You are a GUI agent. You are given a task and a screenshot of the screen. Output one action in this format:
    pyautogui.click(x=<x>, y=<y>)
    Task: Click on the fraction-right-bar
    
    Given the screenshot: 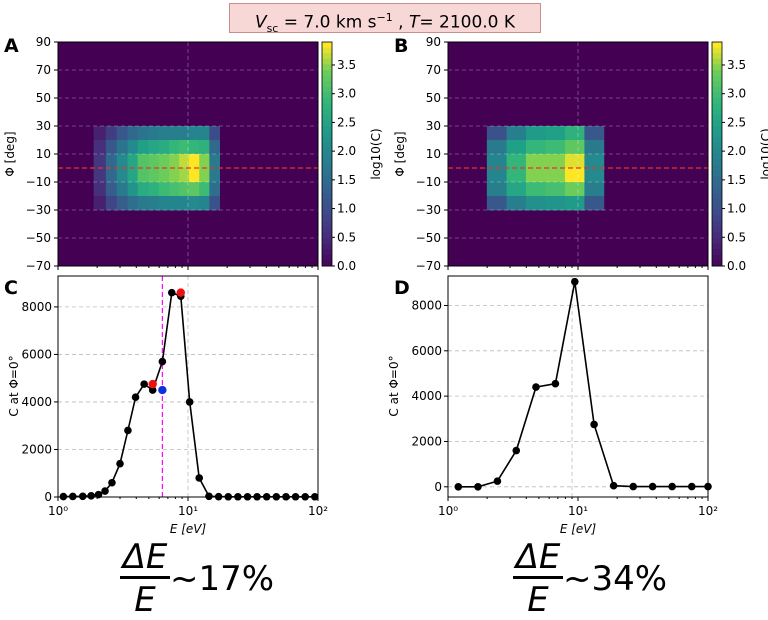 What is the action you would take?
    pyautogui.click(x=538, y=577)
    